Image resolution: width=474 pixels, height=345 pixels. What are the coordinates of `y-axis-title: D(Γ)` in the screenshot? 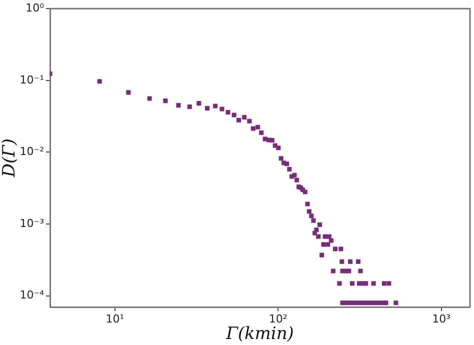 It's located at (10, 158).